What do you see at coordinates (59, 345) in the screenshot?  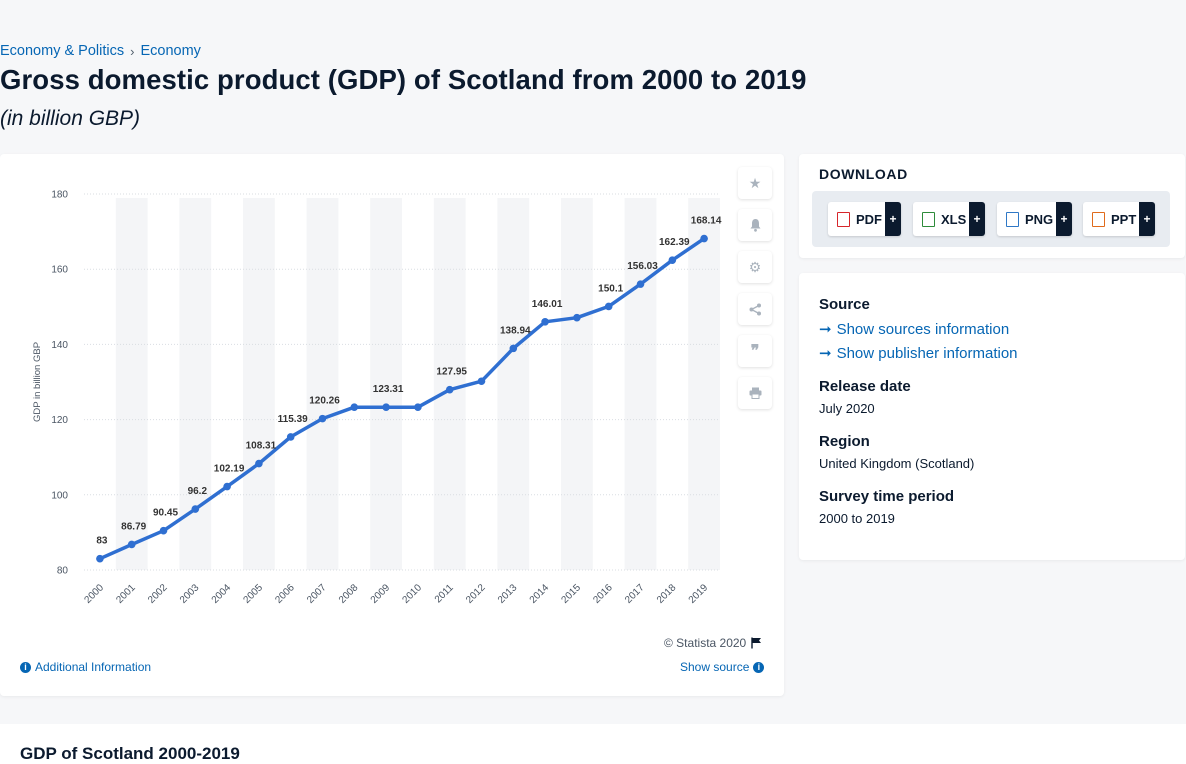 I see `y-tick-label: 140` at bounding box center [59, 345].